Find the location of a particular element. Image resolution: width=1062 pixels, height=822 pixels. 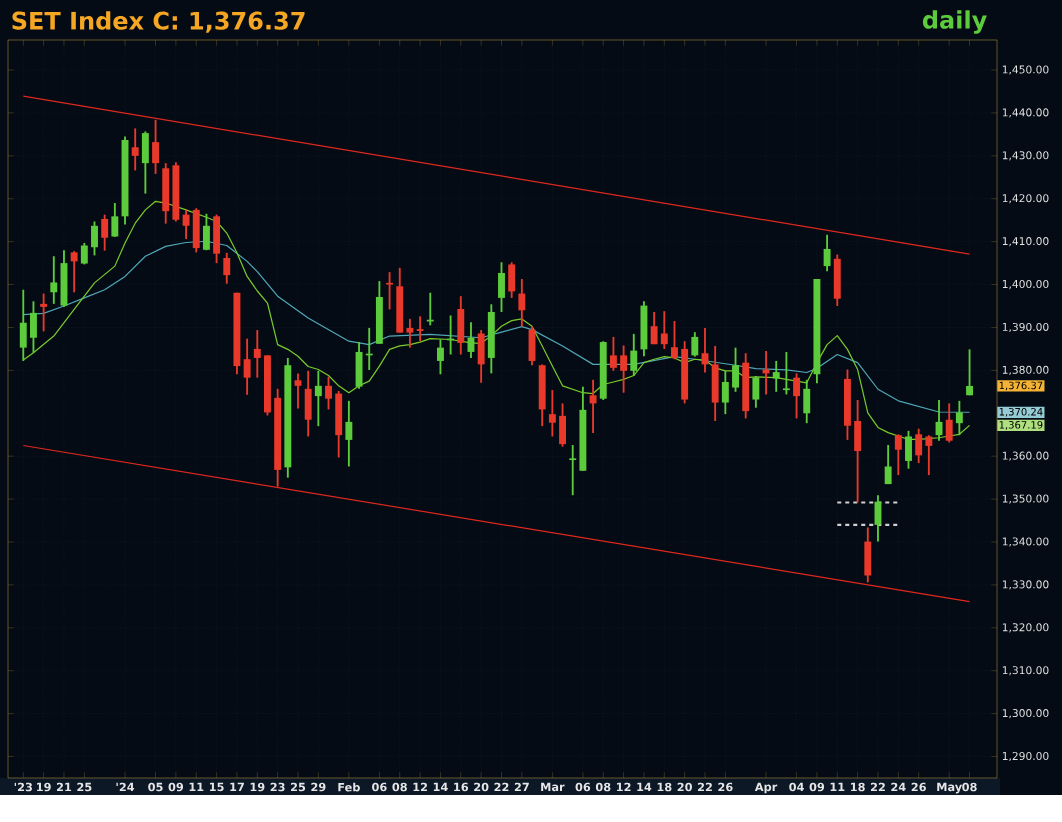

x-tick-label: 04 is located at coordinates (796, 787).